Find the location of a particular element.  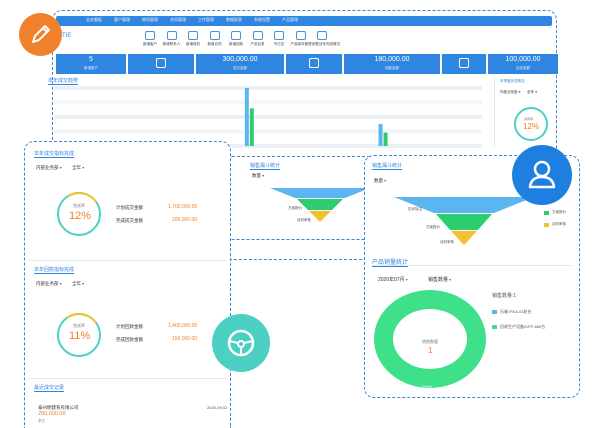

nav-item: 系统设置 is located at coordinates (262, 19).